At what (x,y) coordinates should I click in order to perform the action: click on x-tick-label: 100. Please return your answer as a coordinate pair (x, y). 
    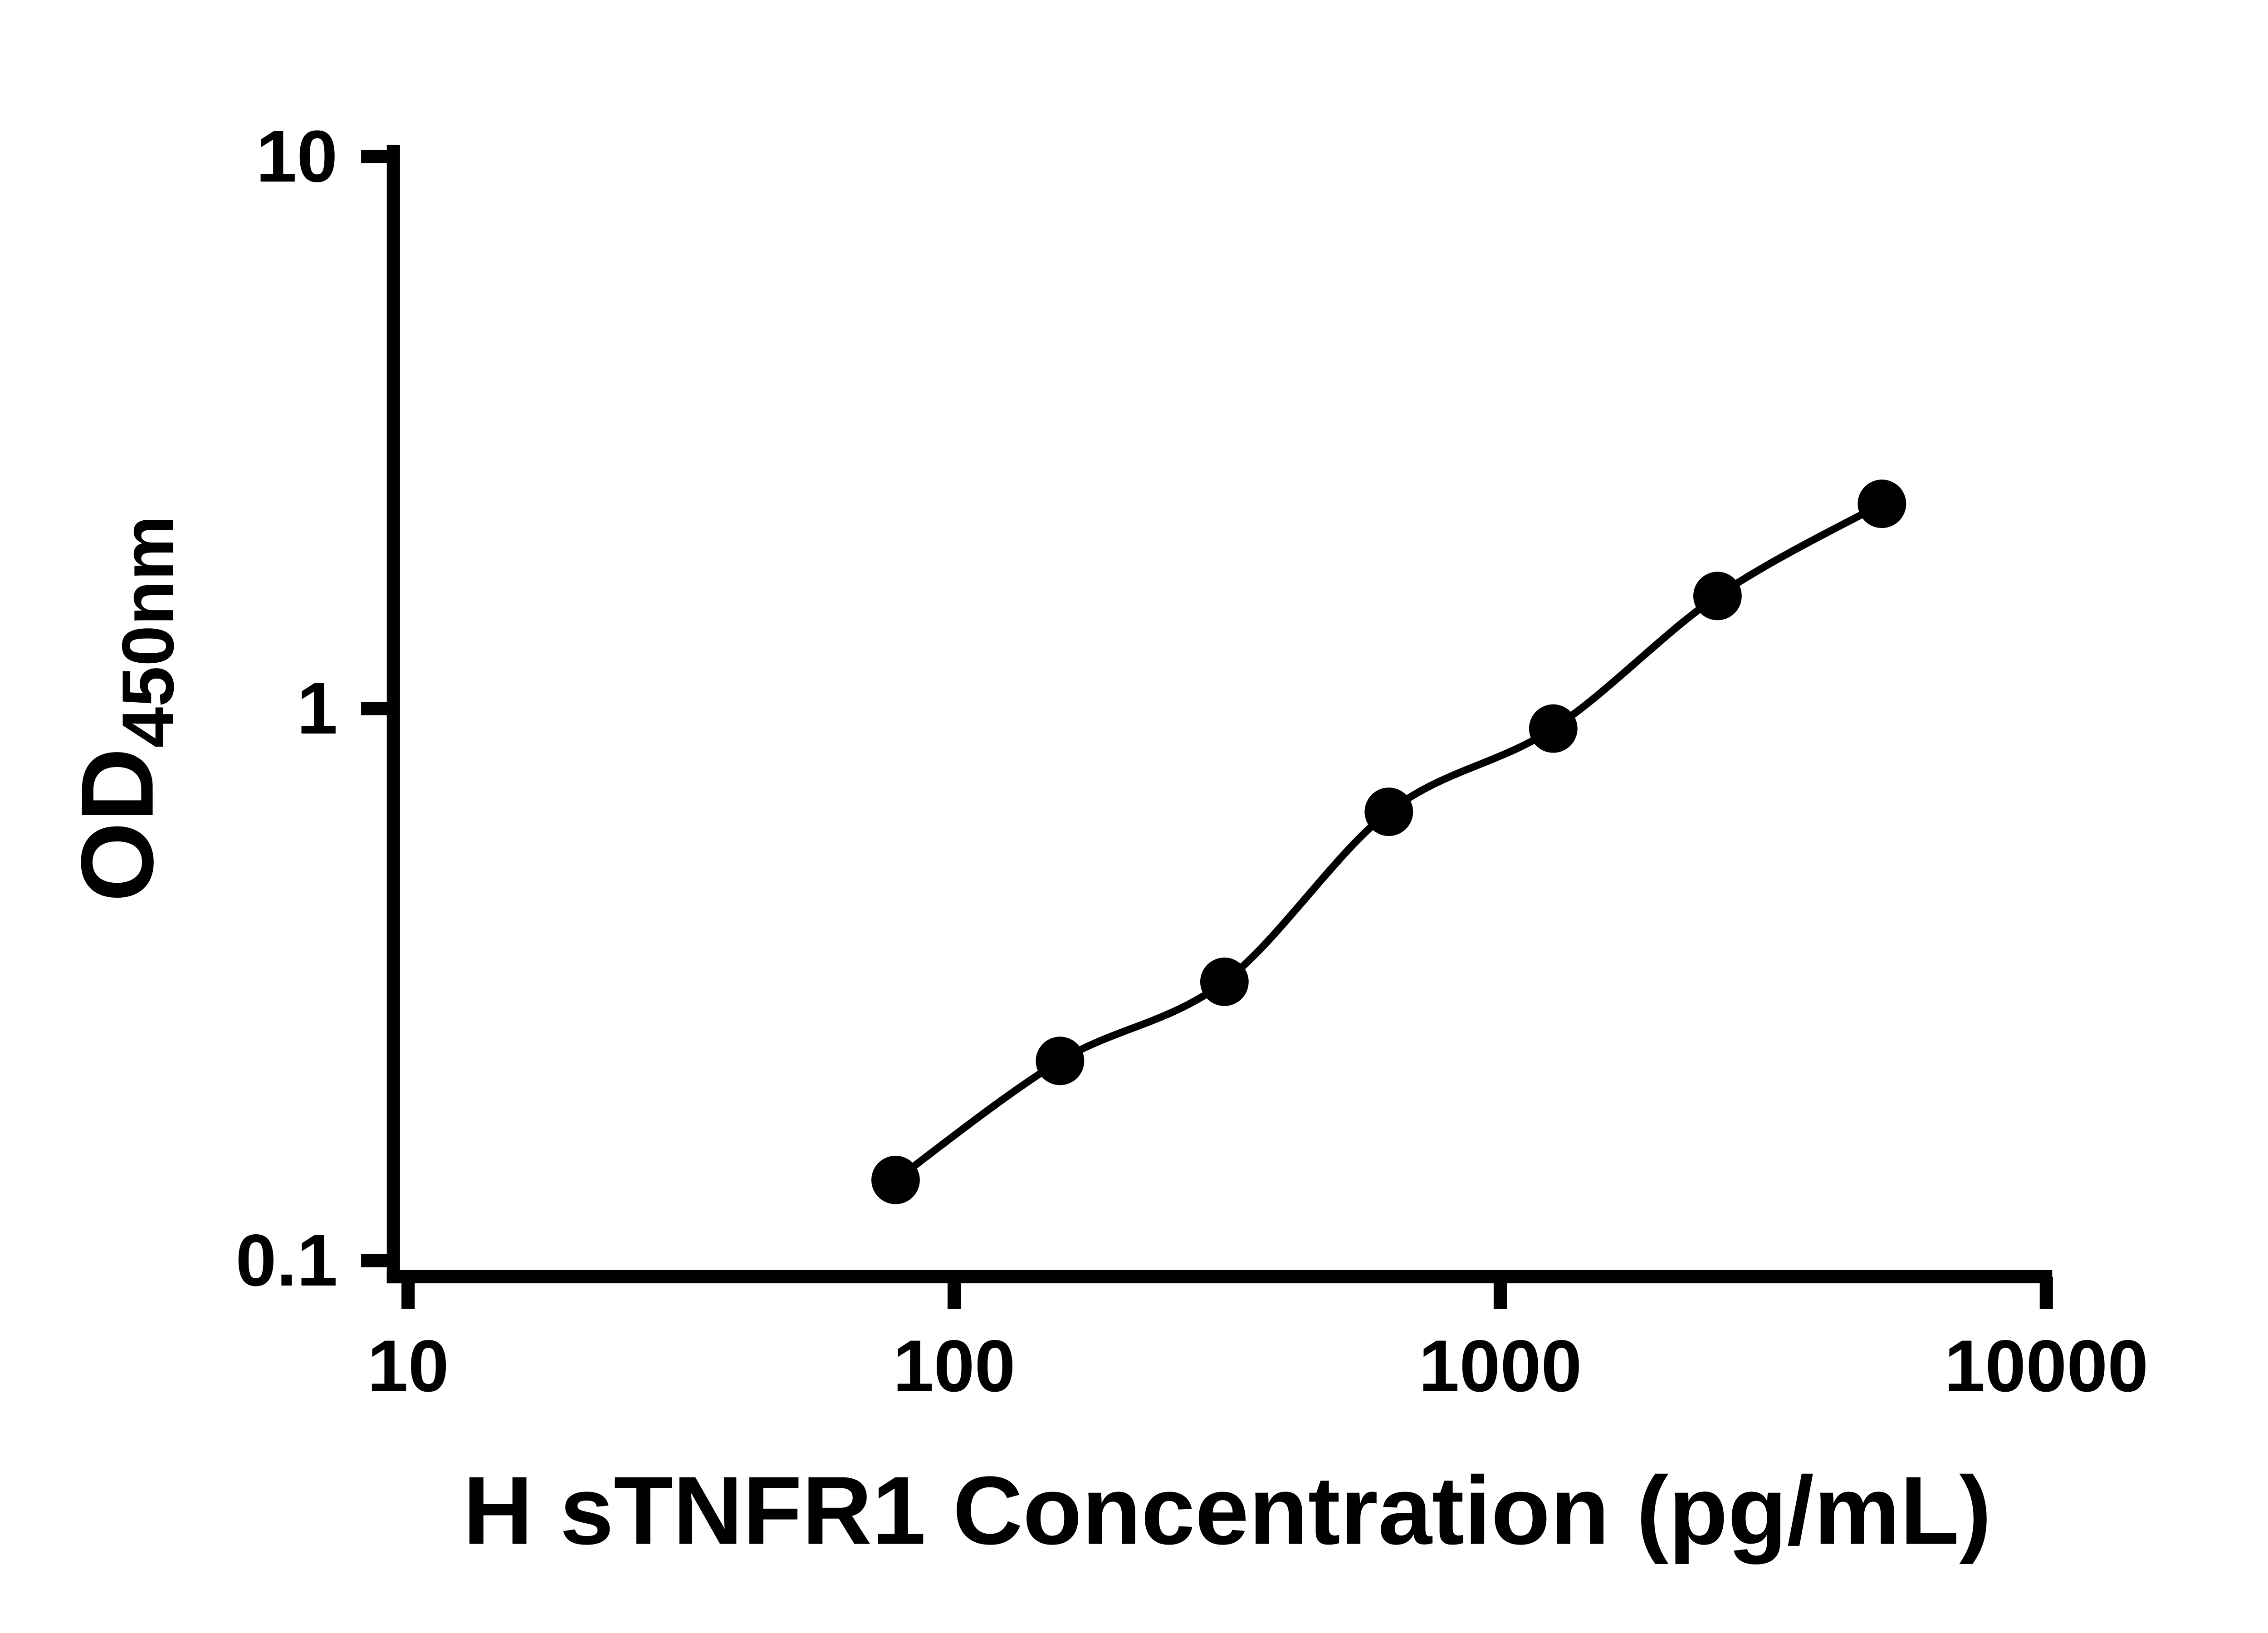
    Looking at the image, I should click on (955, 1366).